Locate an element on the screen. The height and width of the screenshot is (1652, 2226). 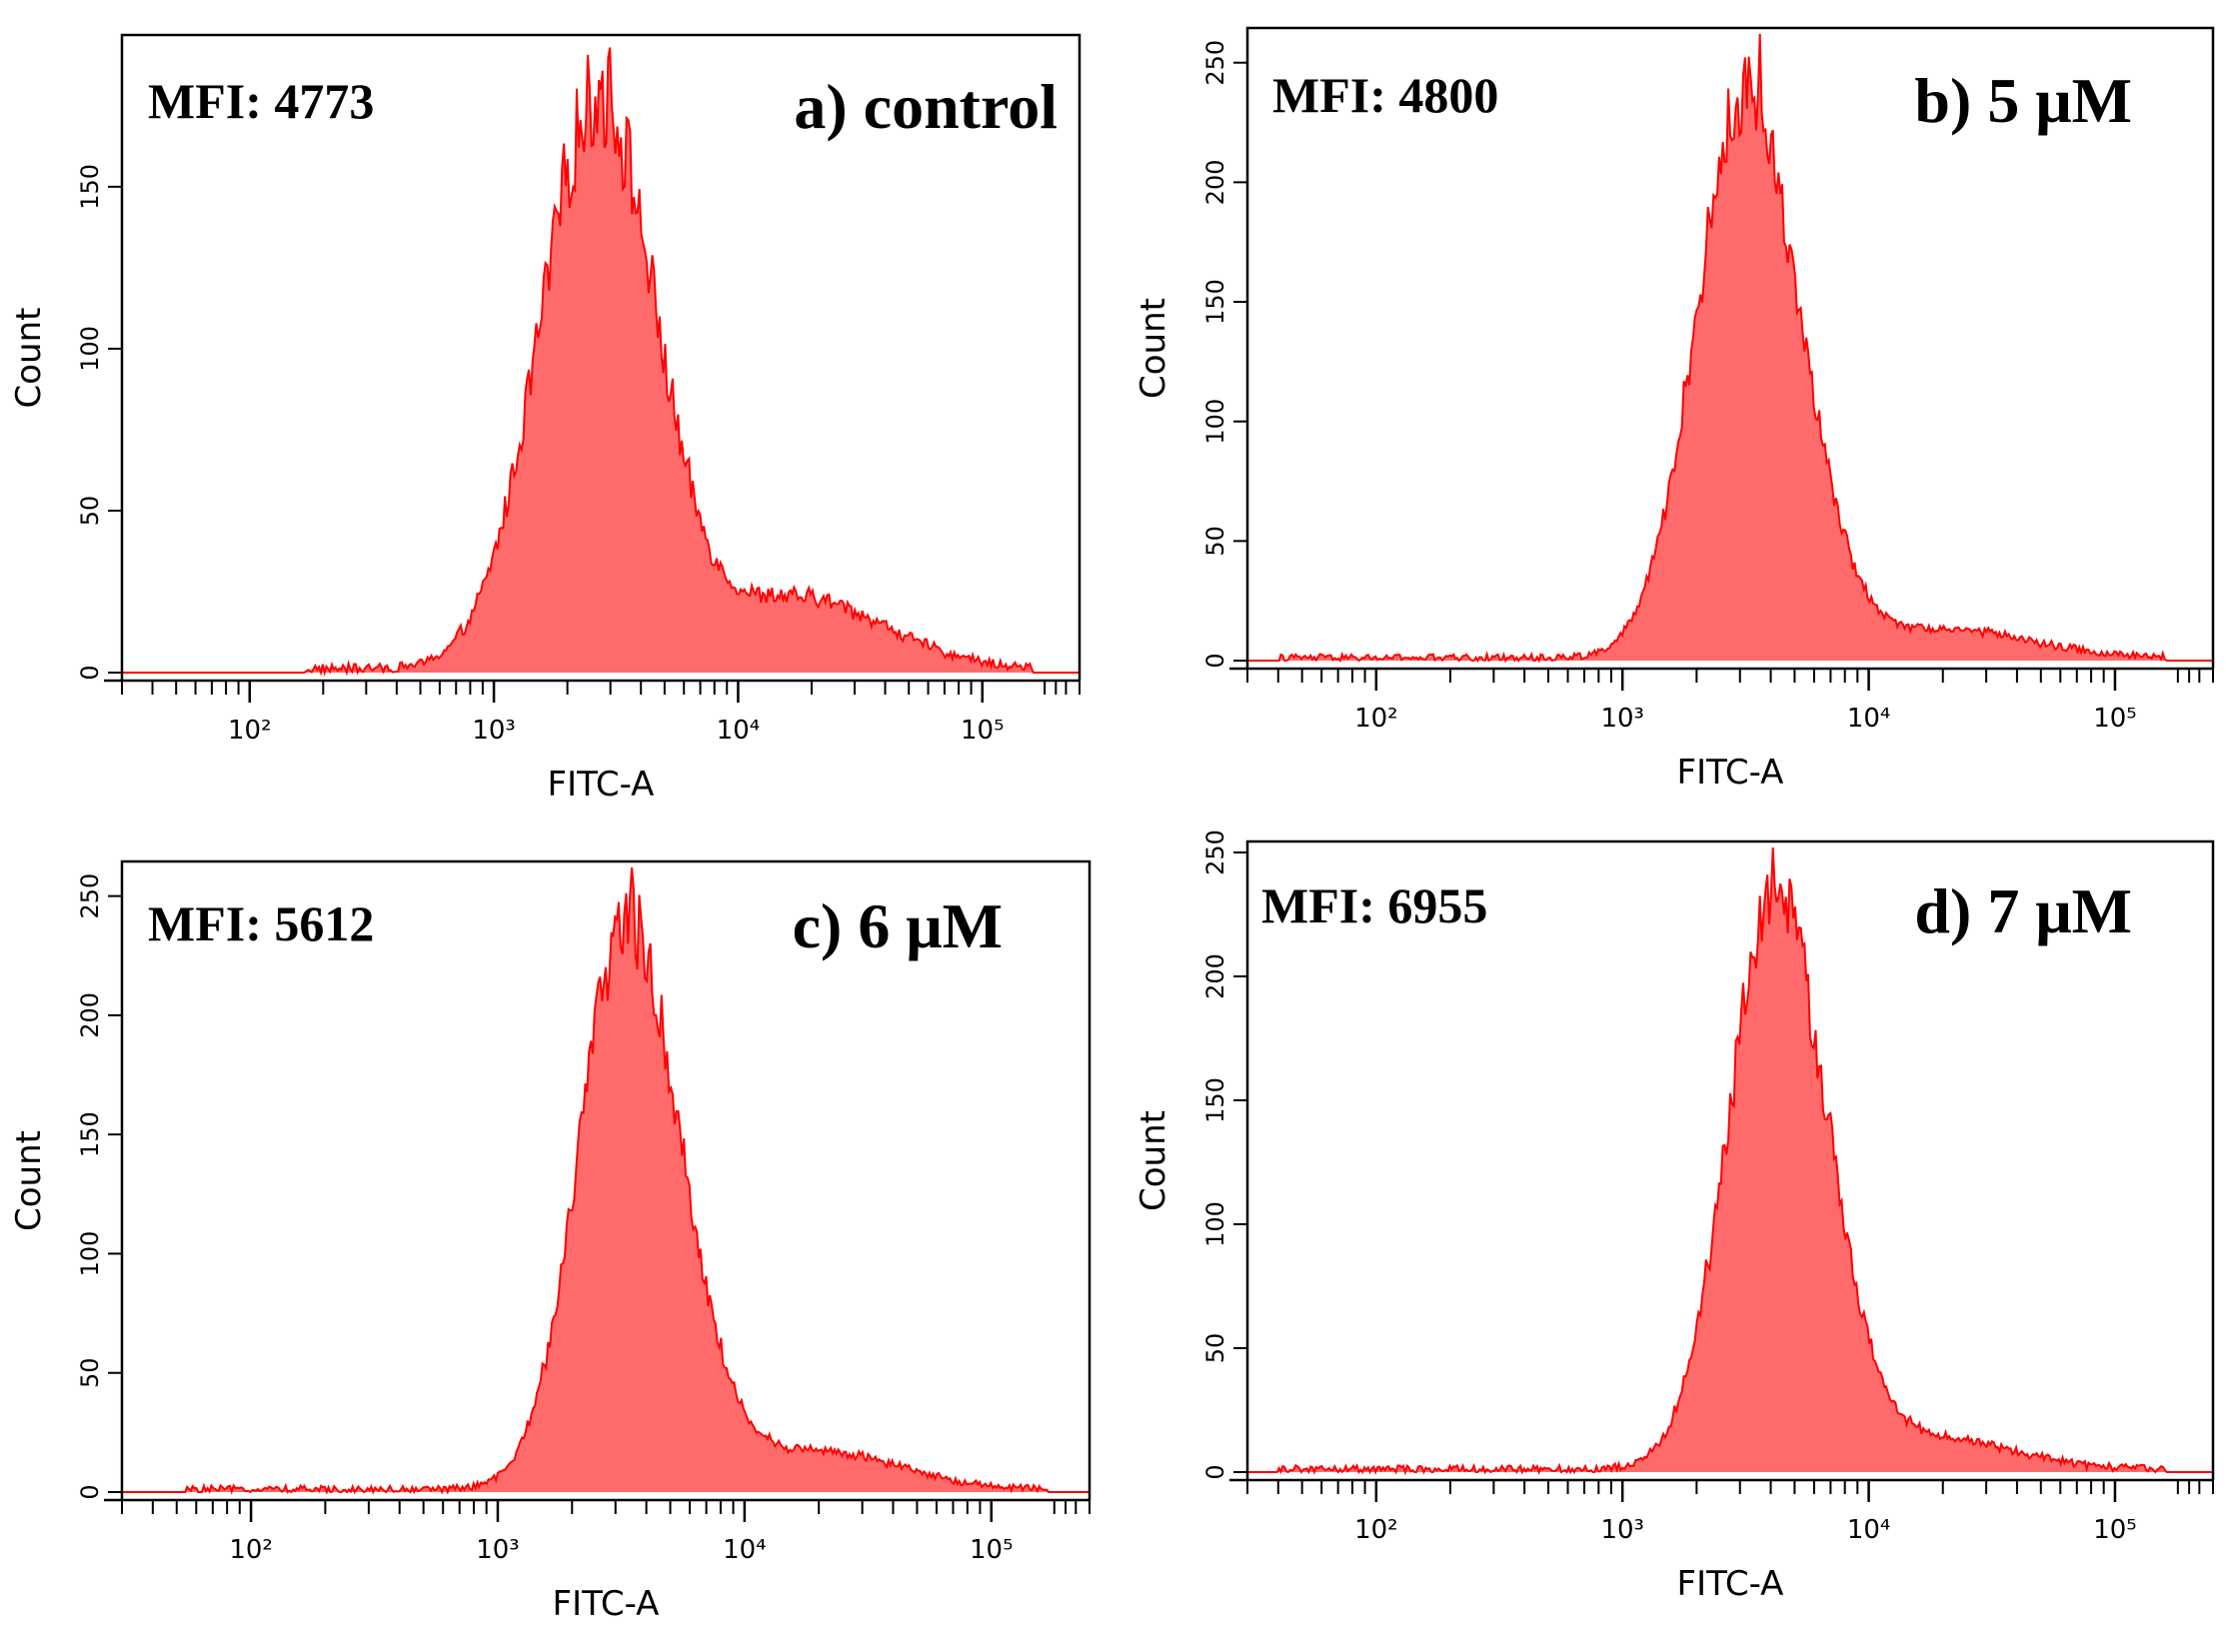
panel-label: a) control is located at coordinates (926, 106).